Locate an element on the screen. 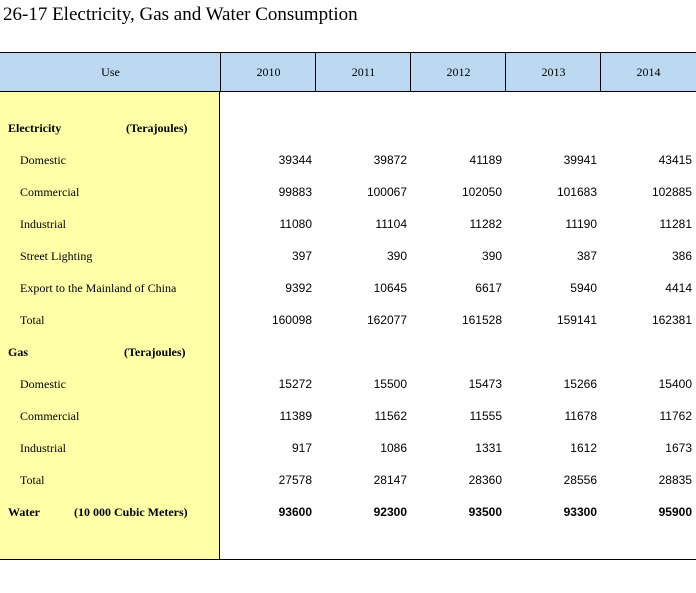  cell-value: 28835 is located at coordinates (675, 480).